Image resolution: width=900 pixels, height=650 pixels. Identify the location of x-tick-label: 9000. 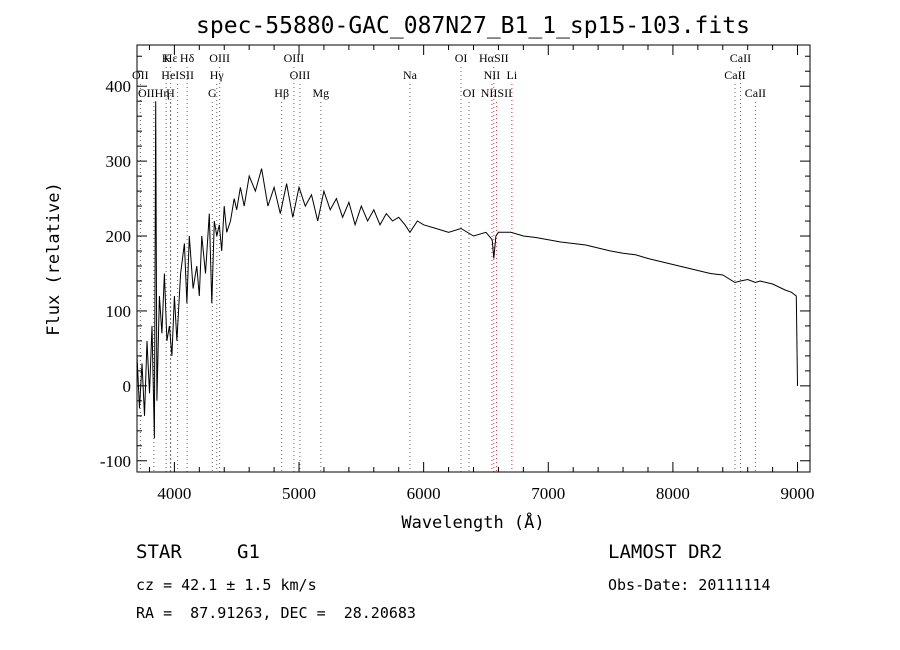
(798, 493).